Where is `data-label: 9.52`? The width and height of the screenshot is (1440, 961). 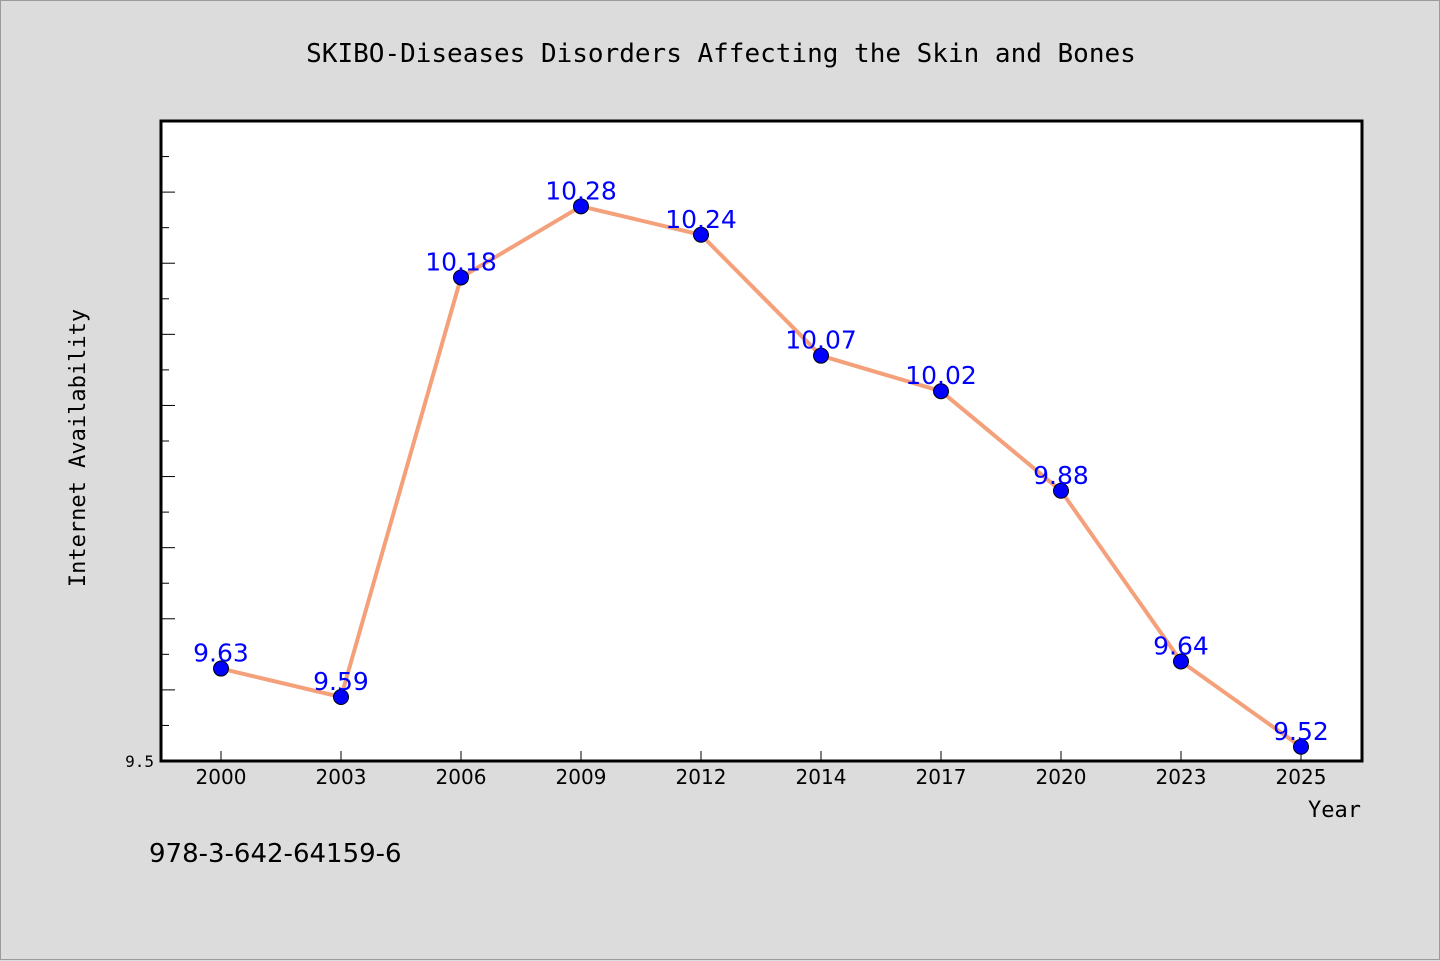 data-label: 9.52 is located at coordinates (1301, 731).